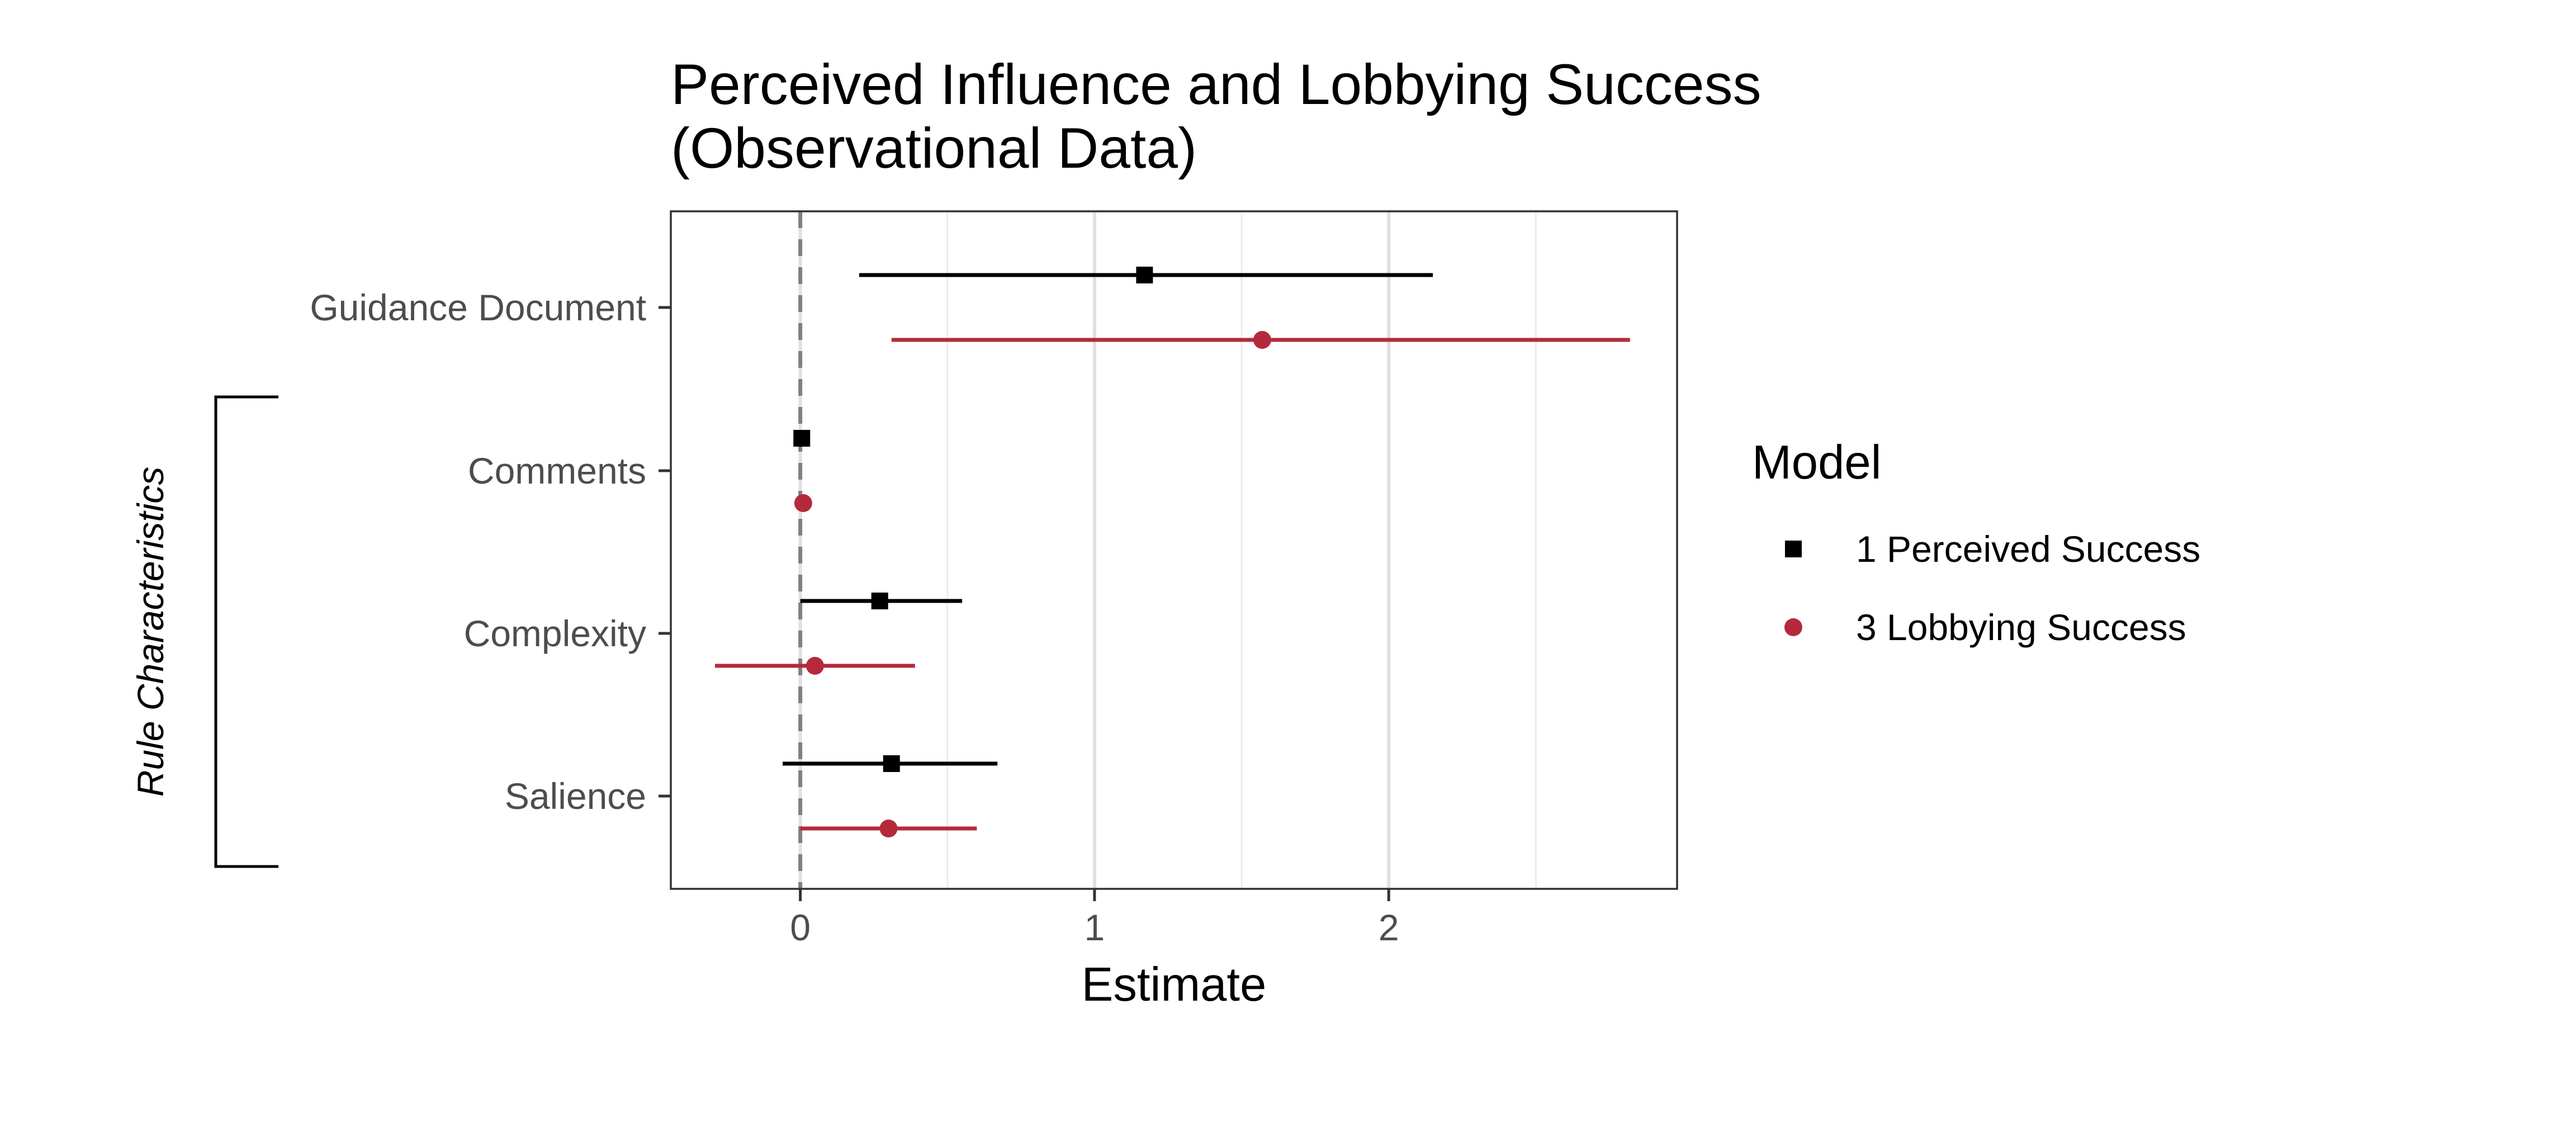 The height and width of the screenshot is (1127, 2576). Describe the element at coordinates (801, 927) in the screenshot. I see `x-tick-label: 0` at that location.